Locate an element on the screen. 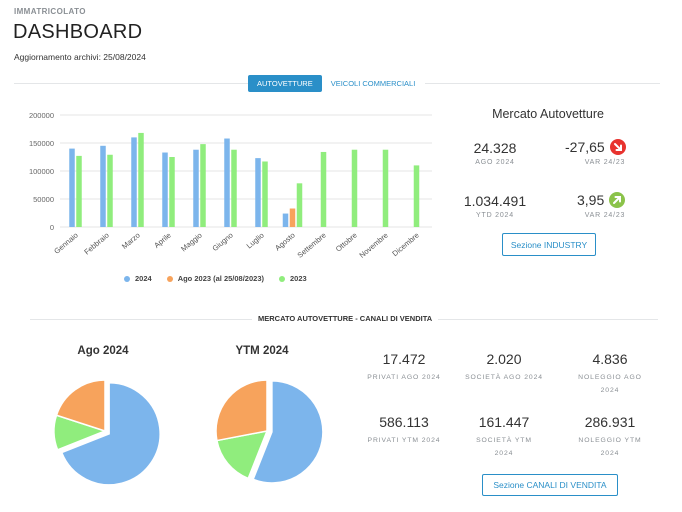 Image resolution: width=682 pixels, height=512 pixels. ytd-registrations-value: 1.034.491 is located at coordinates (495, 201).